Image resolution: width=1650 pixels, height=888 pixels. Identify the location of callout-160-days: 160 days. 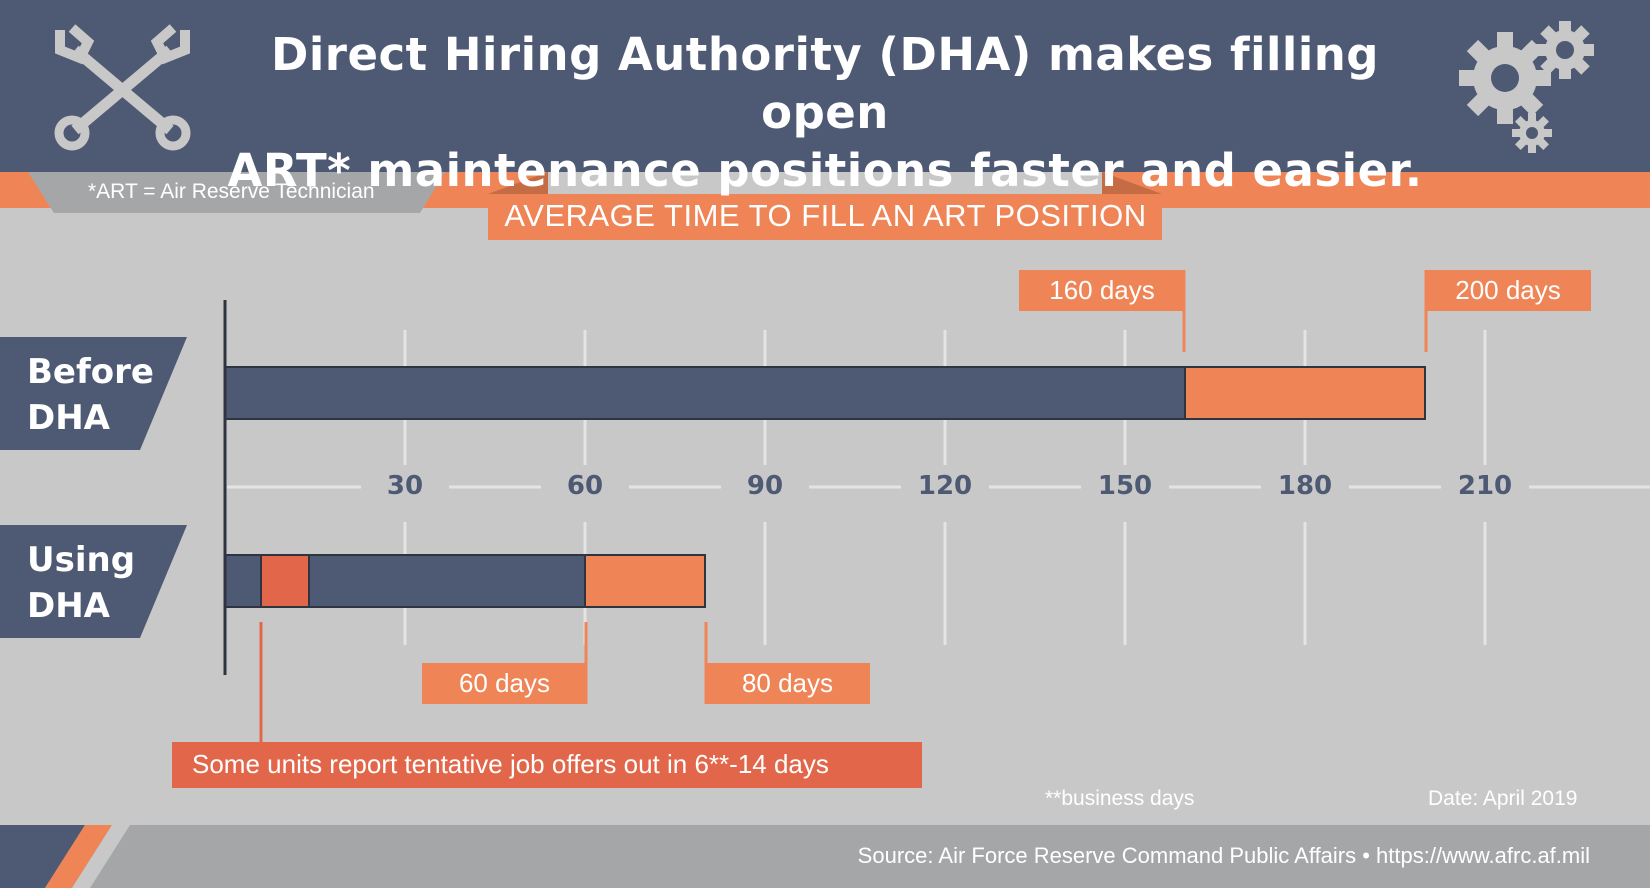
(1102, 290).